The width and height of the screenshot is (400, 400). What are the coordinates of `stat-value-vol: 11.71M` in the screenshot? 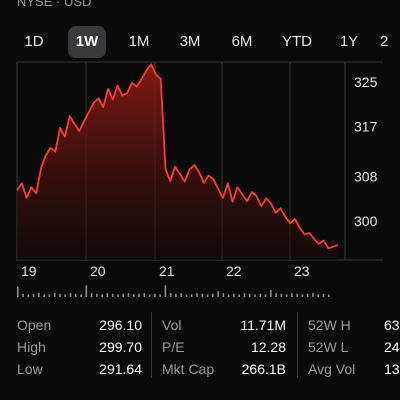 It's located at (263, 325).